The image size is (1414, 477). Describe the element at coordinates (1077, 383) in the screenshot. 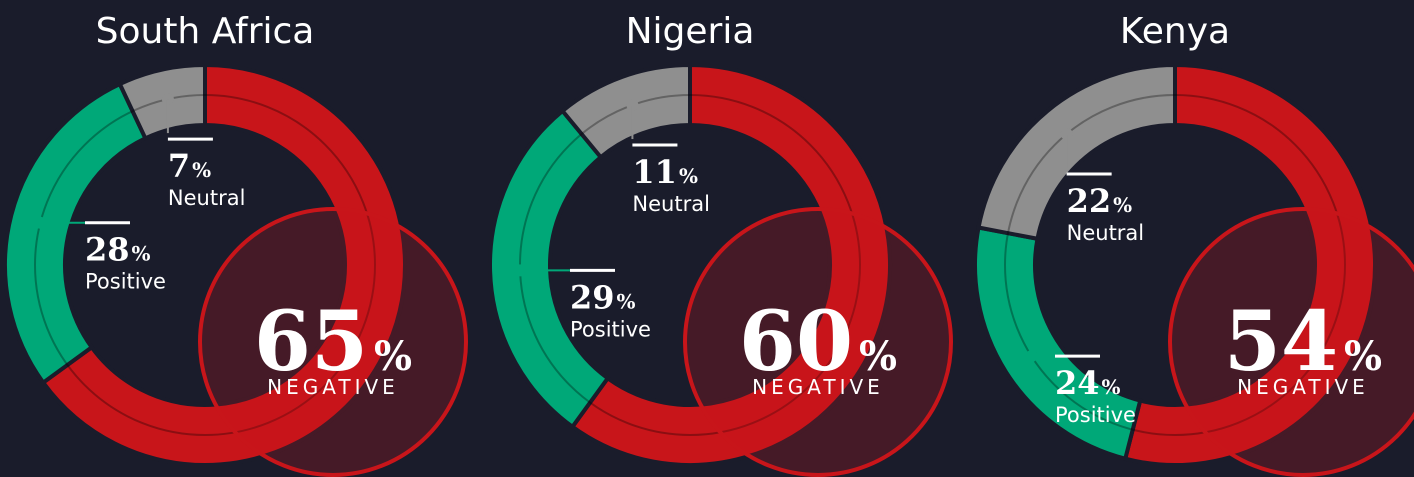

I see `value-number: 24` at that location.